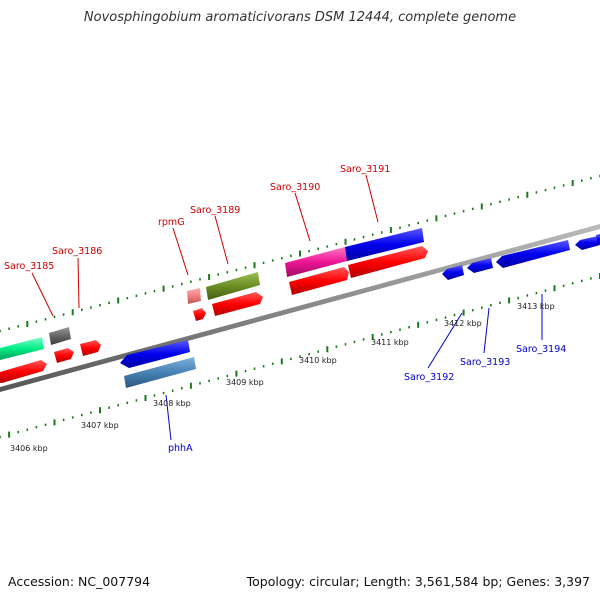  What do you see at coordinates (295, 187) in the screenshot?
I see `gene-label-saro-3190: Saro_3190` at bounding box center [295, 187].